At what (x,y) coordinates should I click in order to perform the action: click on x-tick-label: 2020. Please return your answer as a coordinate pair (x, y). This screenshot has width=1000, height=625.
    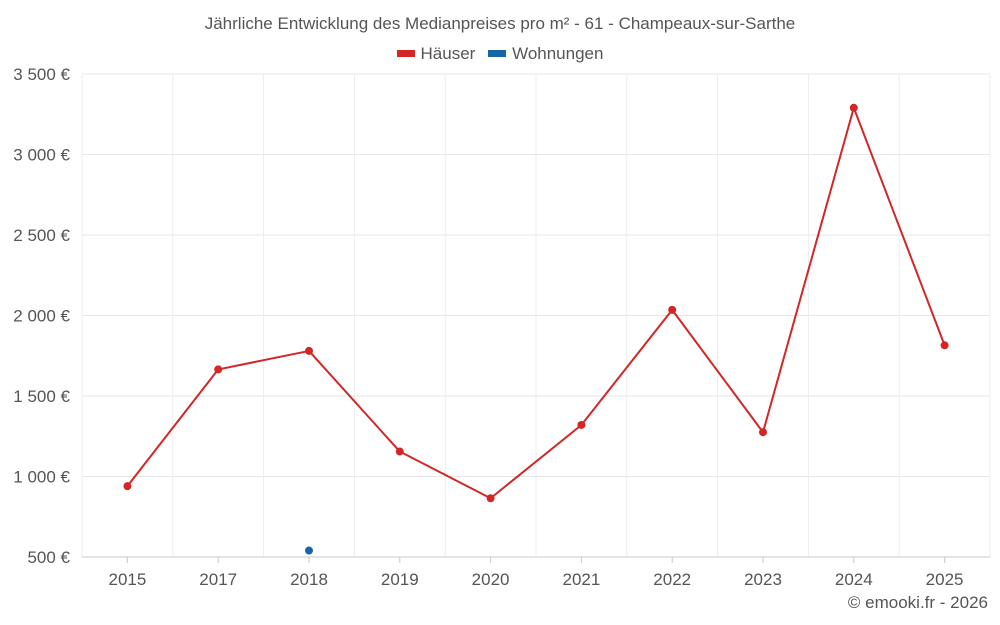
    Looking at the image, I should click on (491, 579).